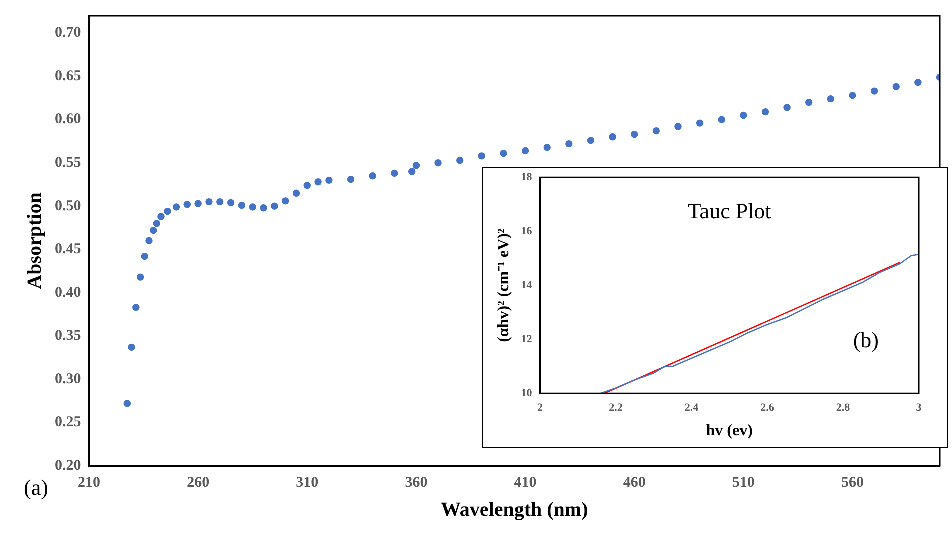  What do you see at coordinates (198, 482) in the screenshot?
I see `x-tick-label: 260` at bounding box center [198, 482].